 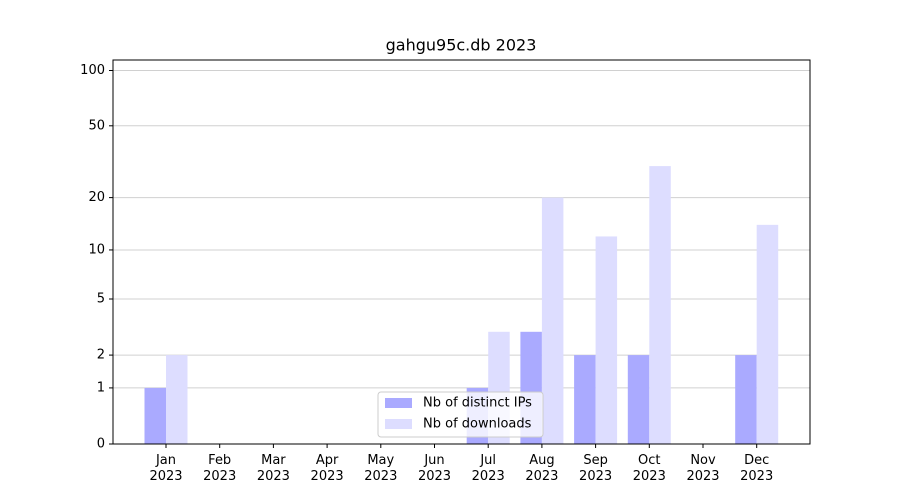 I want to click on x-tick-label: Jan 2023, so click(x=166, y=468).